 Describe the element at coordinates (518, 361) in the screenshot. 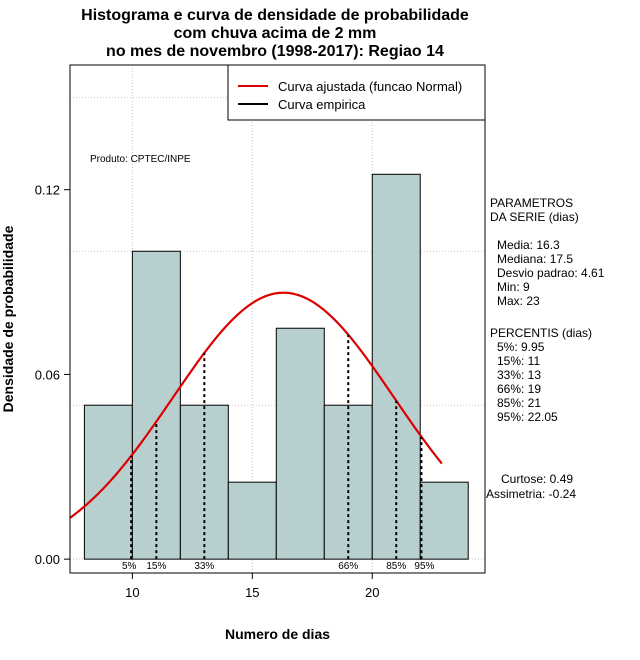

I see `percentile-item-2: 15%: 11` at that location.